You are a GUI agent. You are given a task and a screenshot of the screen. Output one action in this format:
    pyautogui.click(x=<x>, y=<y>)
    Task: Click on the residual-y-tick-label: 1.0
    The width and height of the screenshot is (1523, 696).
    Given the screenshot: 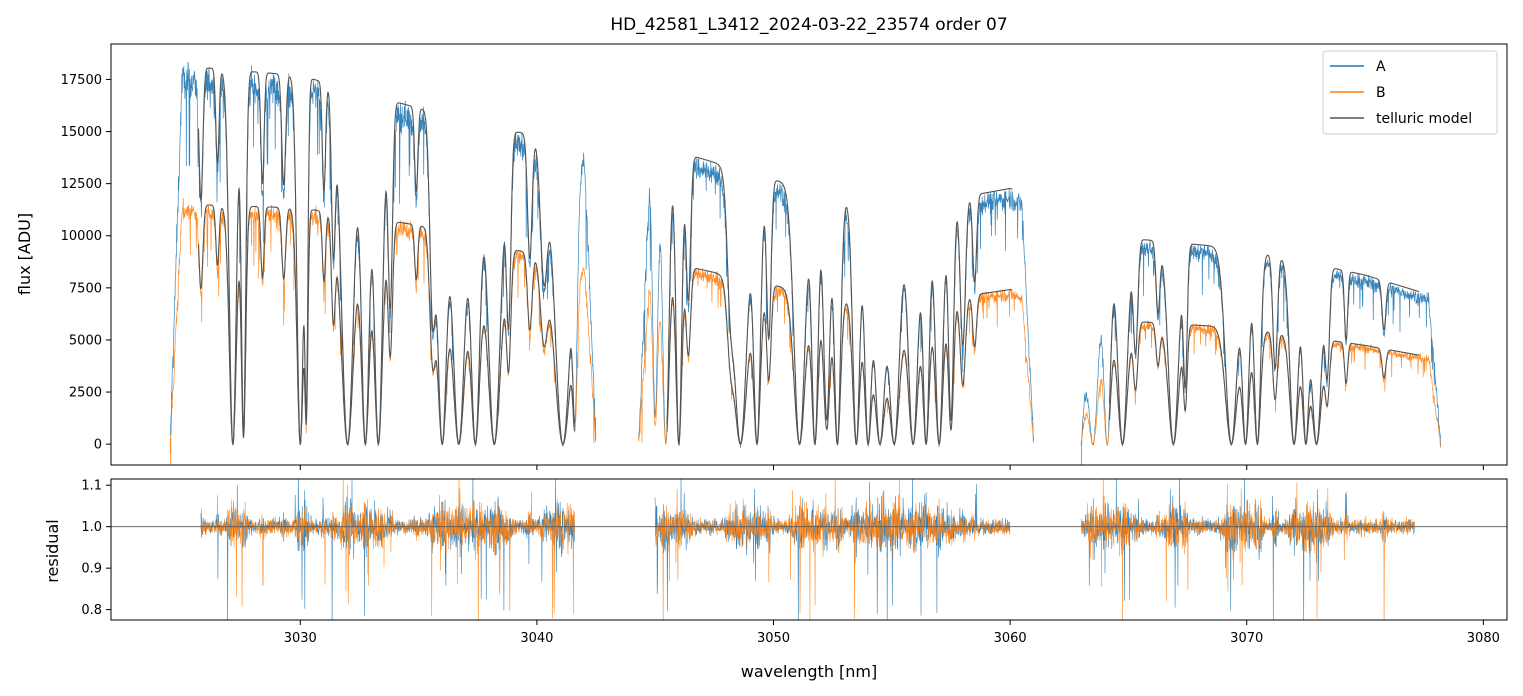 What is the action you would take?
    pyautogui.click(x=91, y=527)
    